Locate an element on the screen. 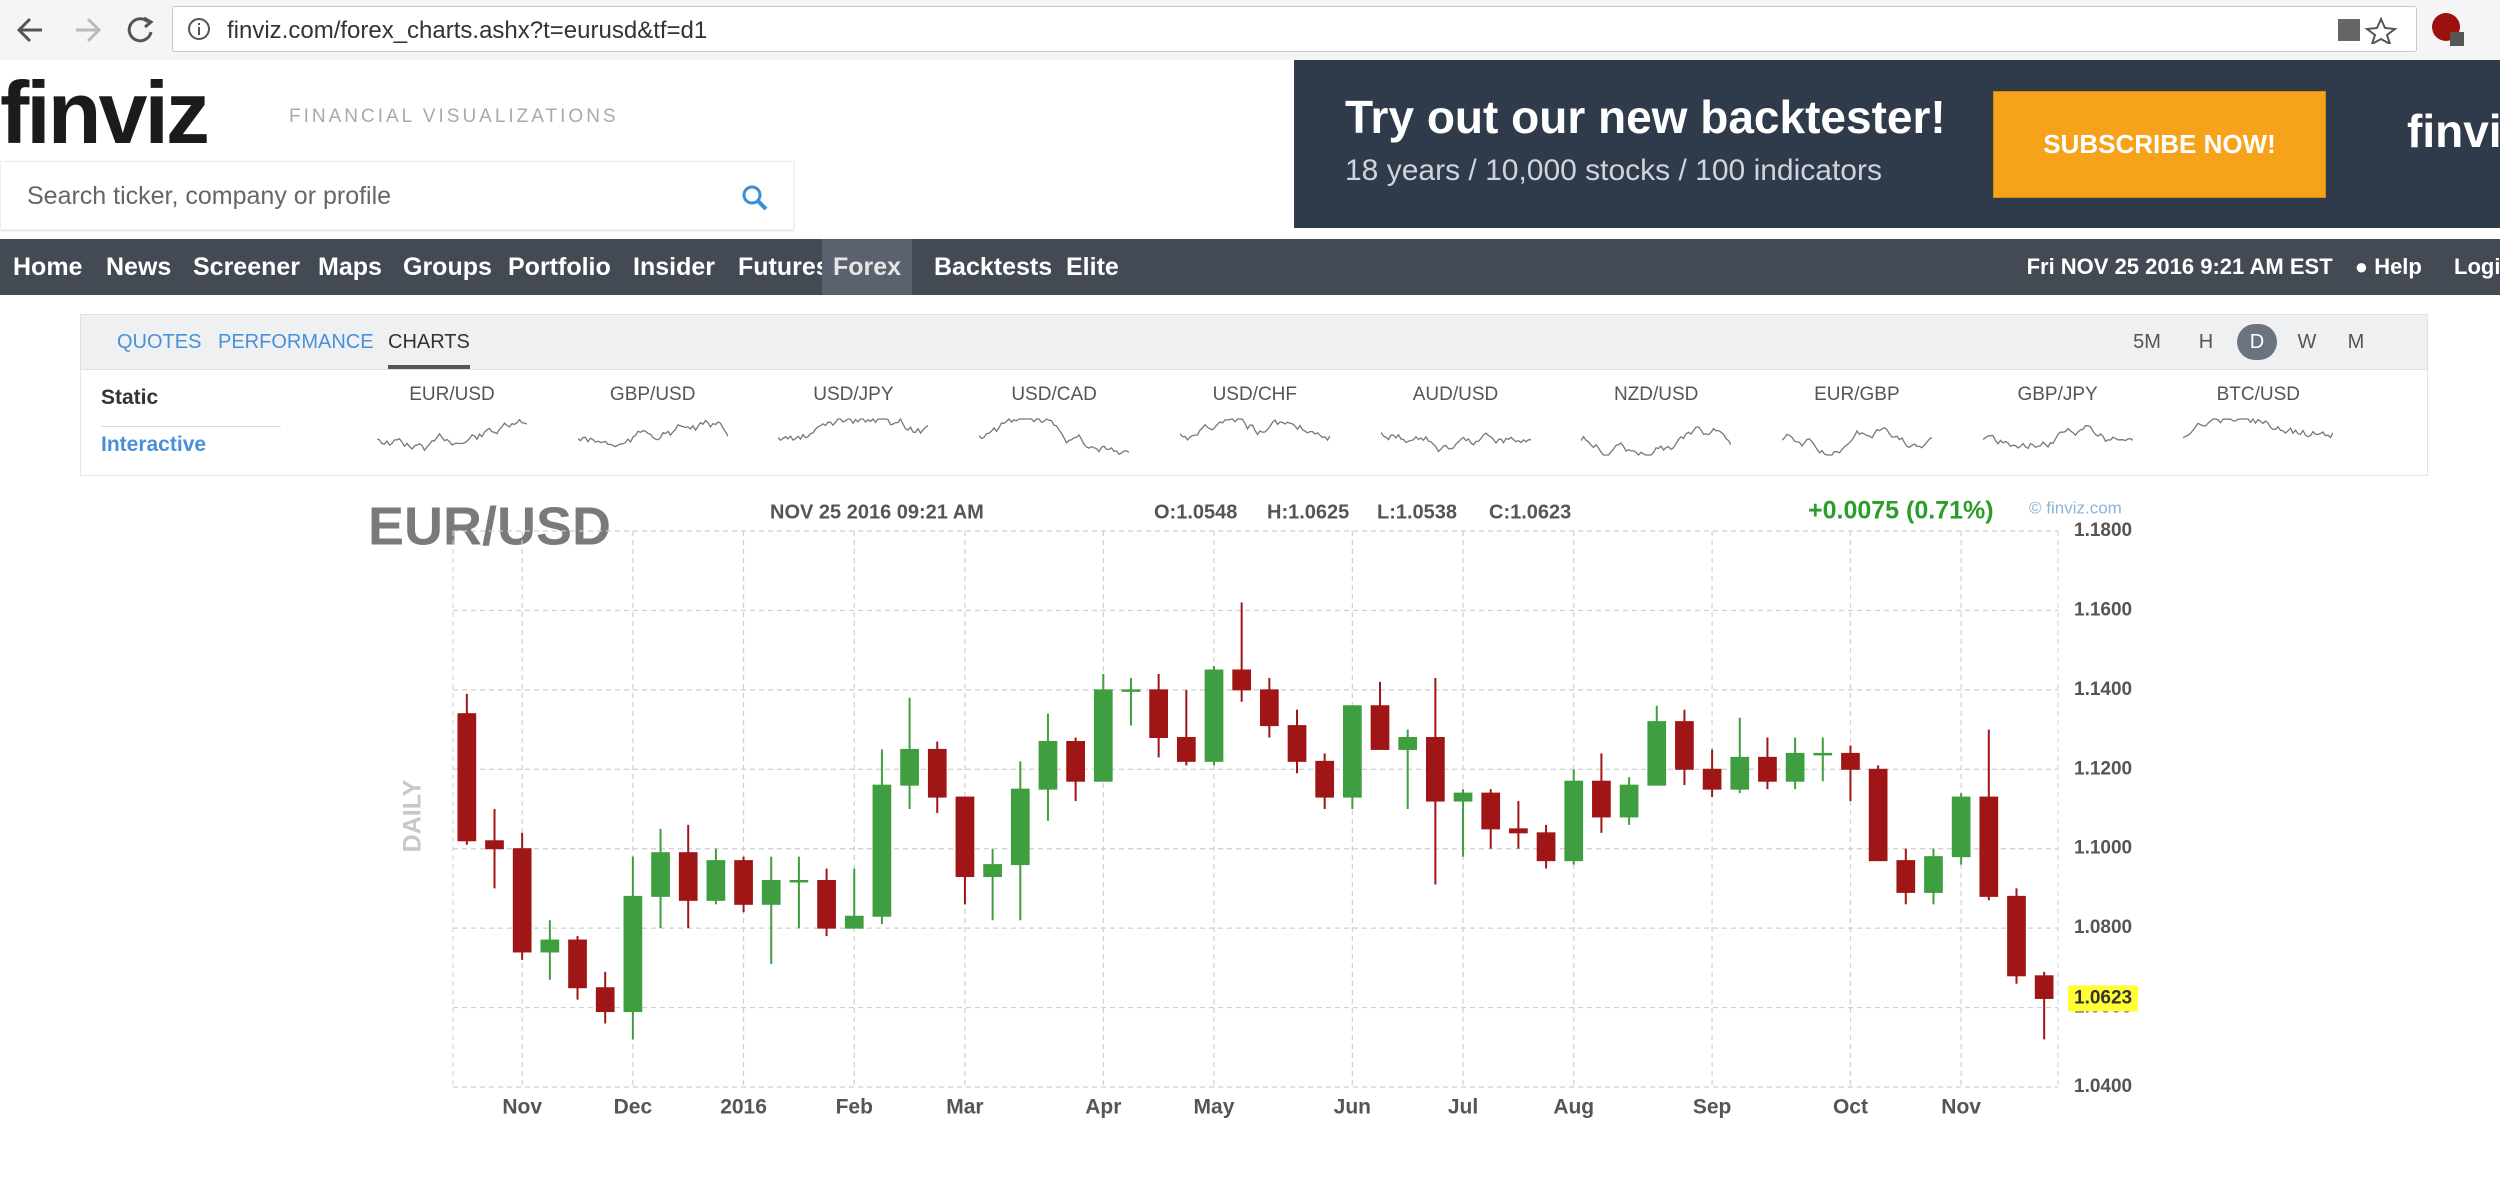  x-tick-label: Oct is located at coordinates (1850, 1107).